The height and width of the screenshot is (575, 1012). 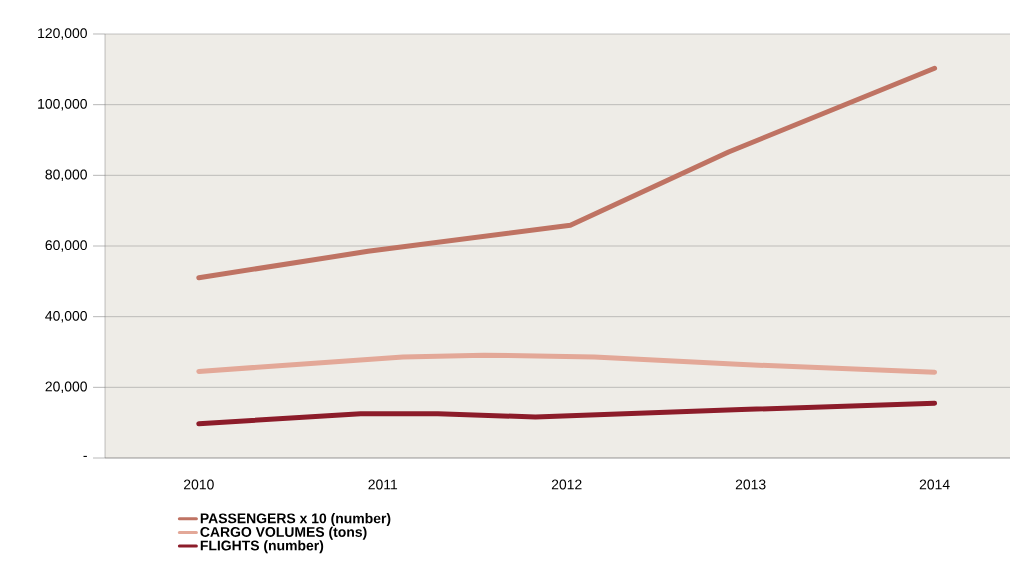 I want to click on x-tick-label: 2013, so click(x=750, y=484).